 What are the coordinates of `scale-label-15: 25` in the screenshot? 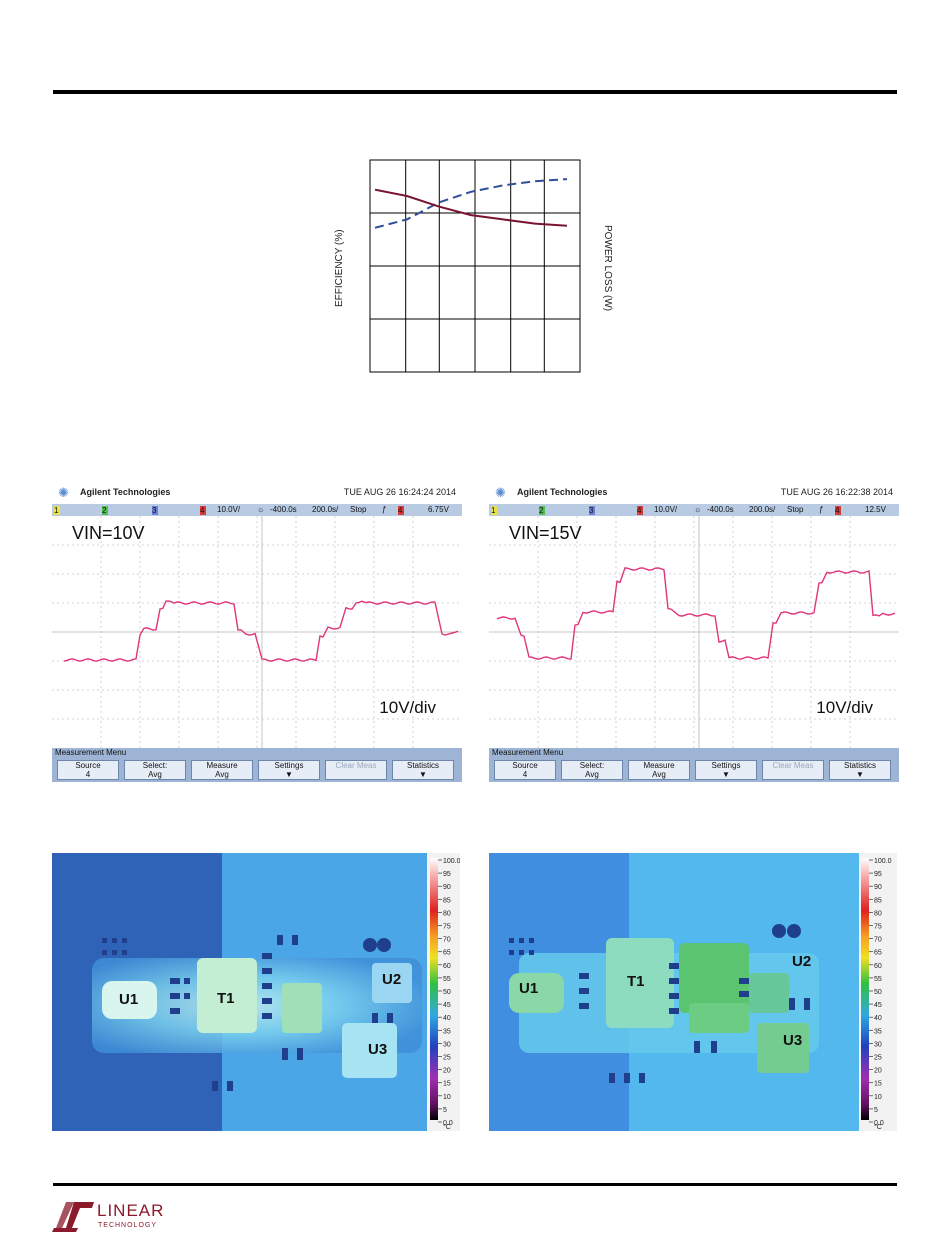 It's located at (878, 1058).